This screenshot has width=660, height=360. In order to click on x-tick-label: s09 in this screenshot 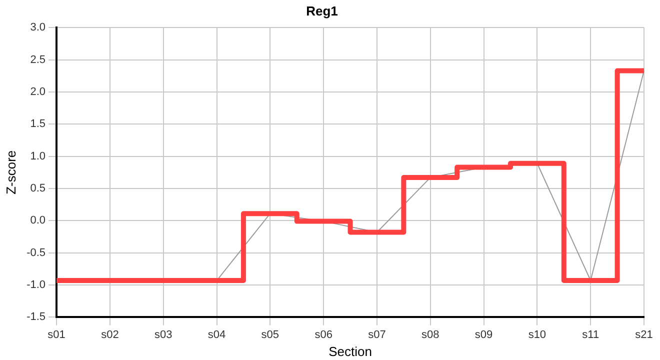, I will do `click(483, 334)`.